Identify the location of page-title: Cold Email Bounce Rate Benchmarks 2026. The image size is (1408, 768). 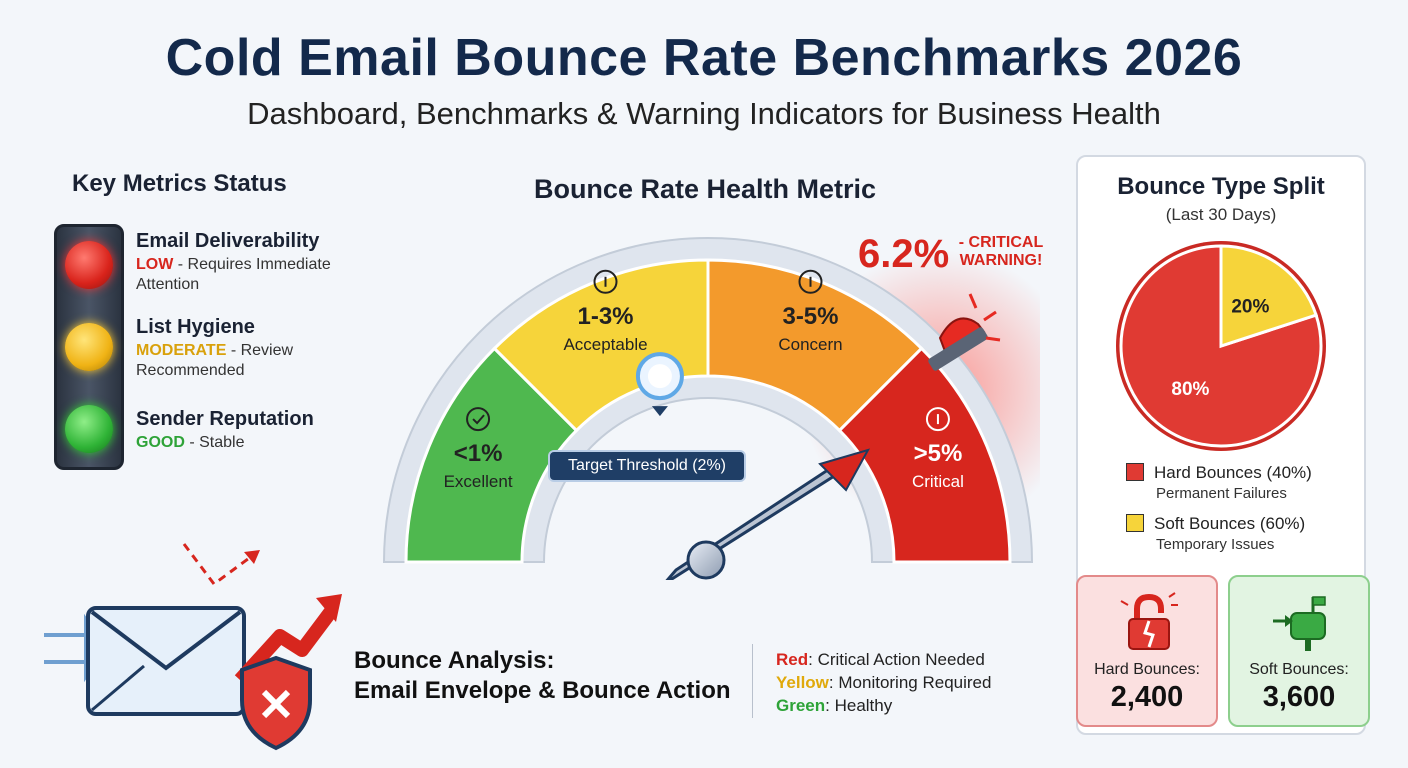
(704, 58).